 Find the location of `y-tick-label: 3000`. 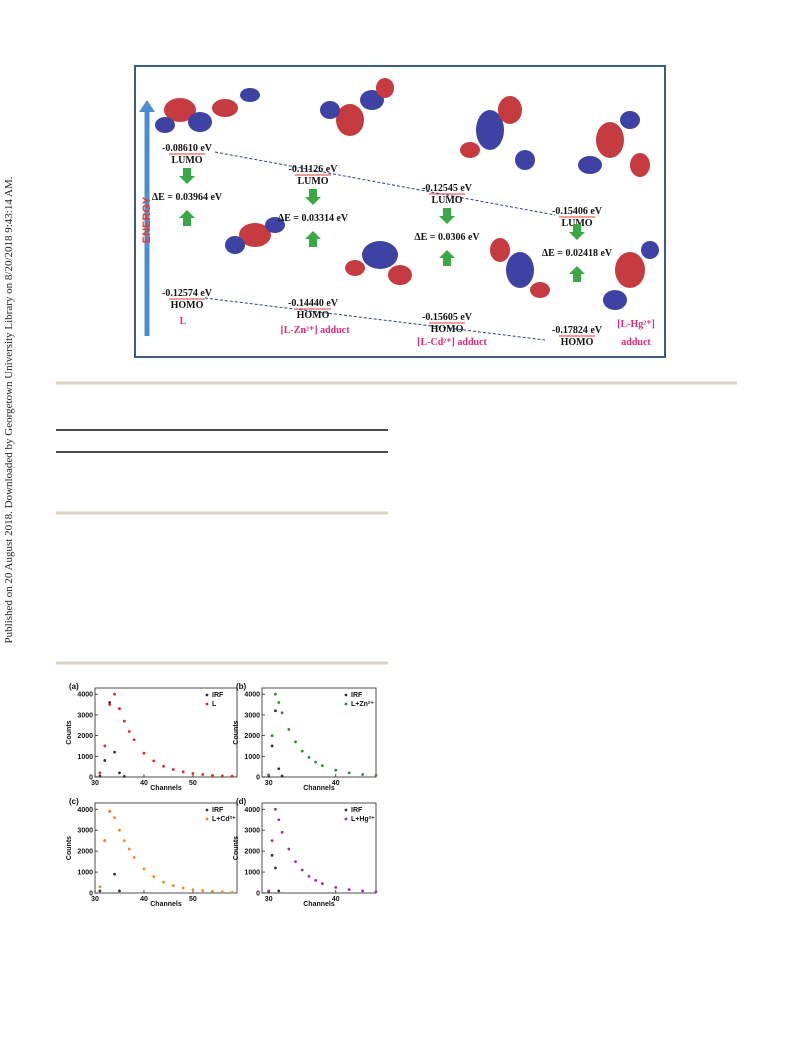

y-tick-label: 3000 is located at coordinates (252, 831).